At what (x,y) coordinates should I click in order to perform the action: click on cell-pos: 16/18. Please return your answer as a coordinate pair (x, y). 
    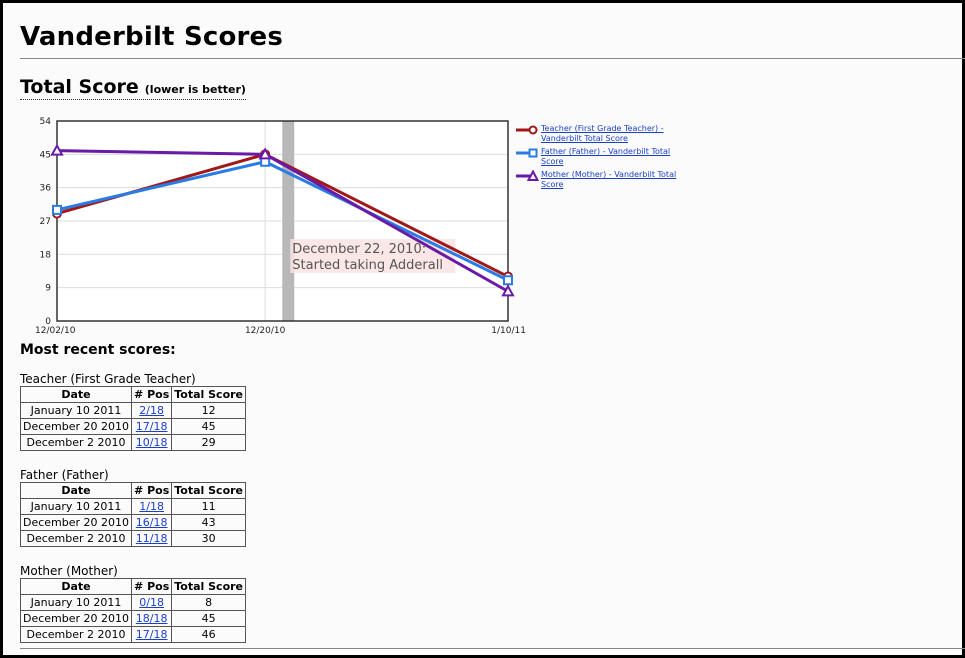
    Looking at the image, I should click on (152, 522).